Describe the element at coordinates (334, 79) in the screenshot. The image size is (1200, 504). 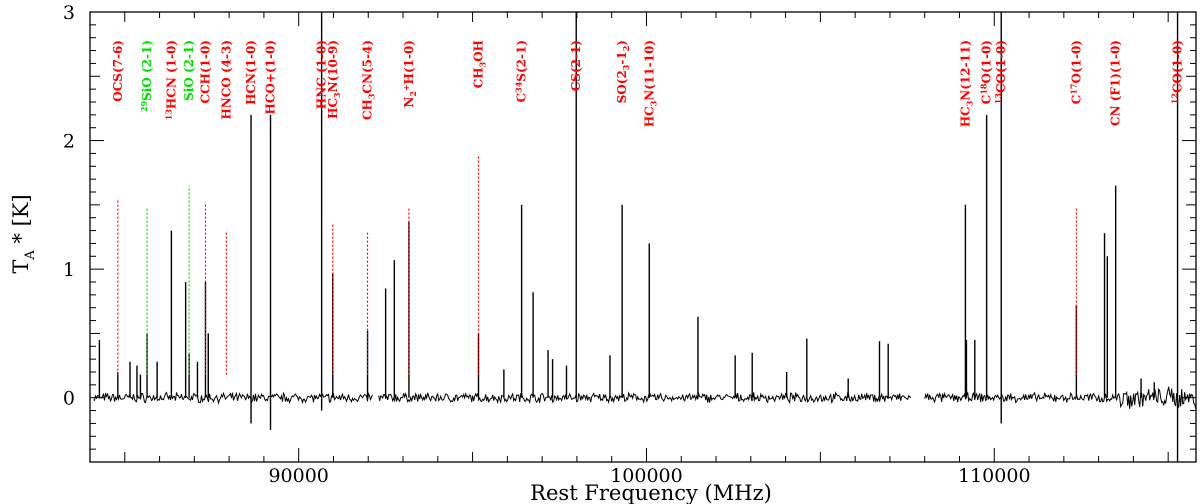
I see `line-label-hc3n109: HC3N(10-9)` at that location.